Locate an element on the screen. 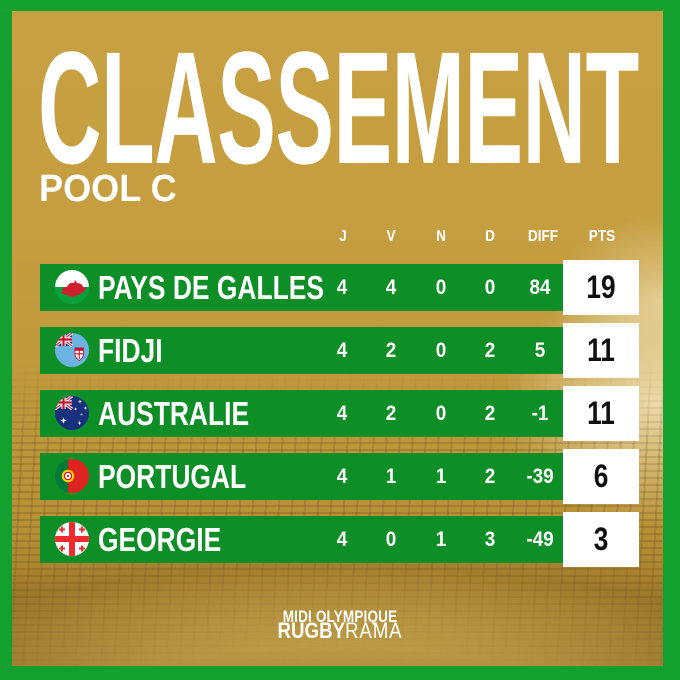 This screenshot has height=680, width=680. team-name: FIDJI is located at coordinates (130, 350).